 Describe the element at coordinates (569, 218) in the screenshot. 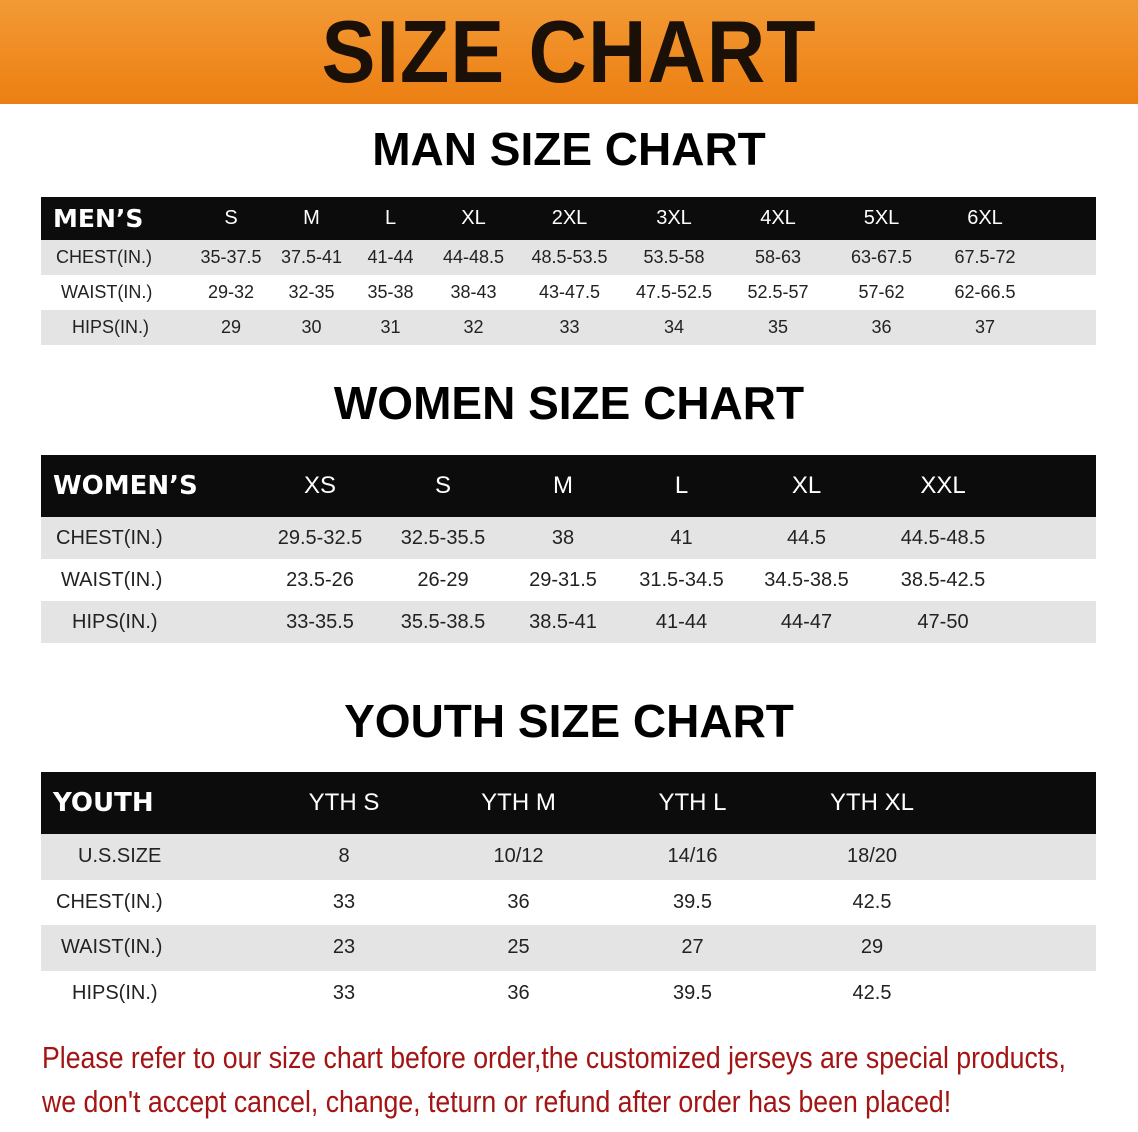

I see `size-header-2xl: 2XL` at that location.